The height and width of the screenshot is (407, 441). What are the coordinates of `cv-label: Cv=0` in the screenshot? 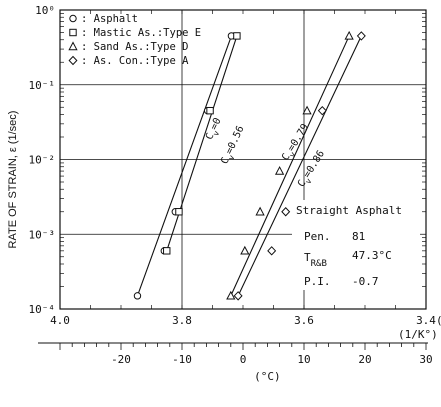 It's located at (215, 129).